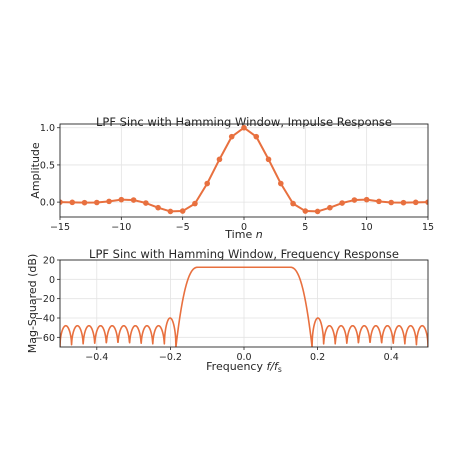  What do you see at coordinates (244, 367) in the screenshot?
I see `frequency-x-axis-label: Frequency f/fs` at bounding box center [244, 367].